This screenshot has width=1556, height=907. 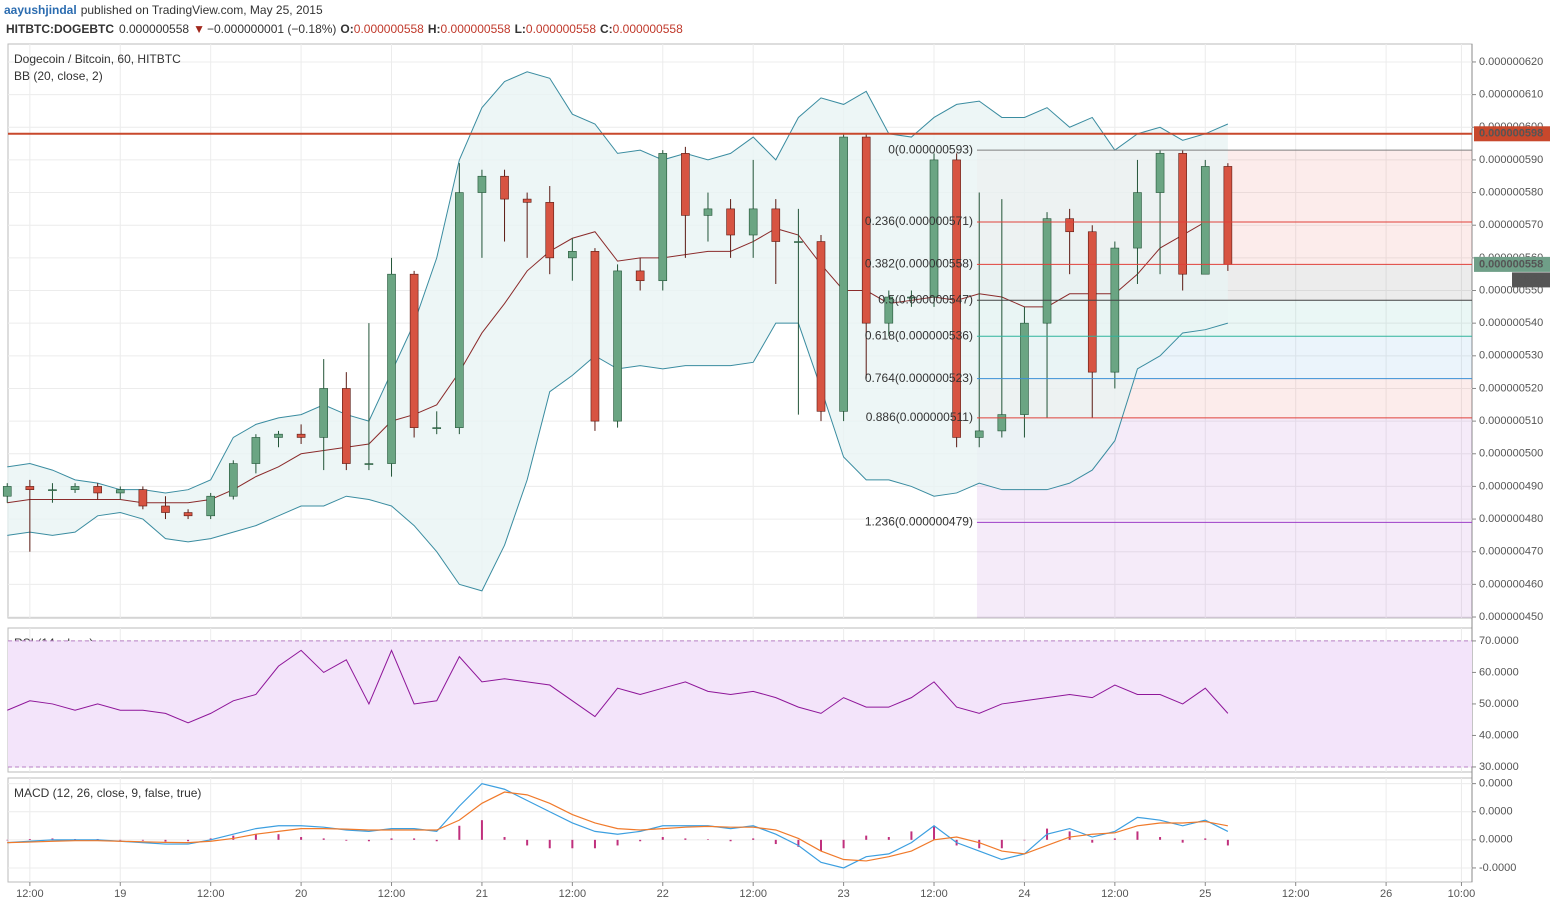 What do you see at coordinates (663, 894) in the screenshot?
I see `x-tick-label: 22` at bounding box center [663, 894].